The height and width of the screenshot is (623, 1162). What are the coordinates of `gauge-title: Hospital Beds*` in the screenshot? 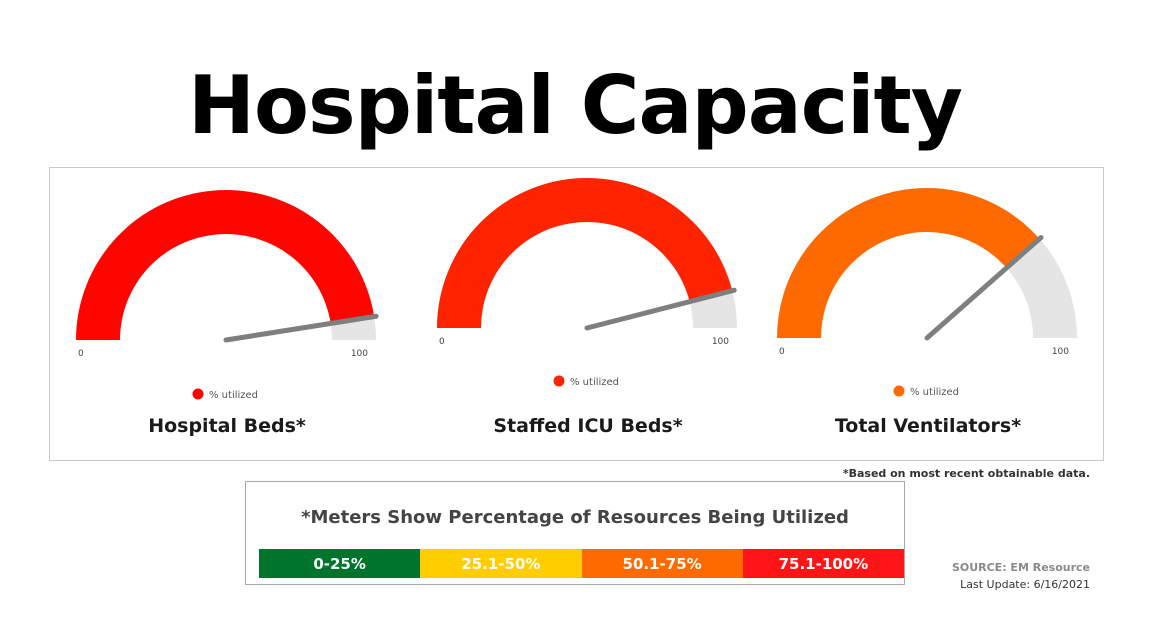 It's located at (227, 426).